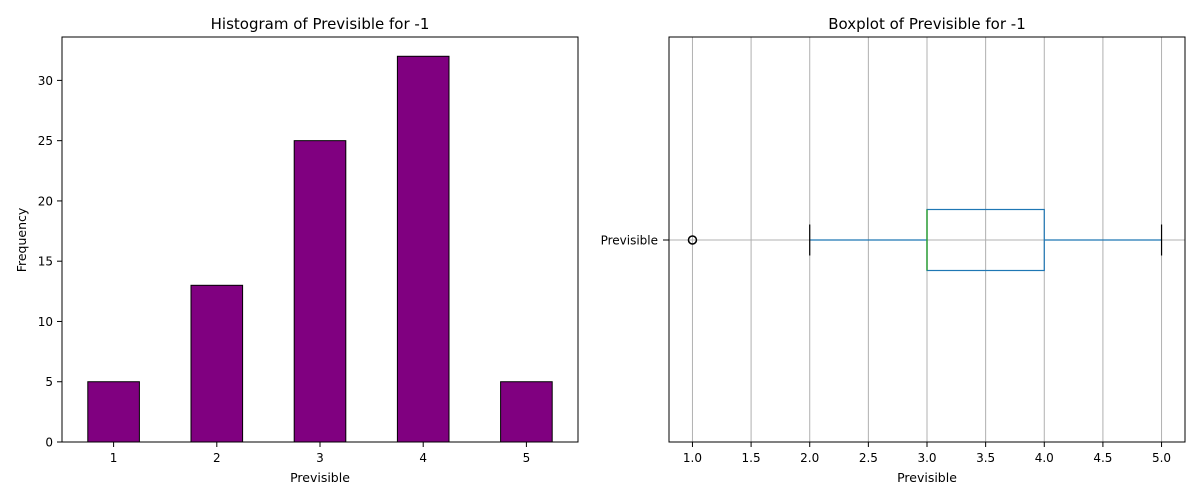 This screenshot has height=500, width=1200. I want to click on boxplot-x-tick-label: 4.5, so click(1102, 458).